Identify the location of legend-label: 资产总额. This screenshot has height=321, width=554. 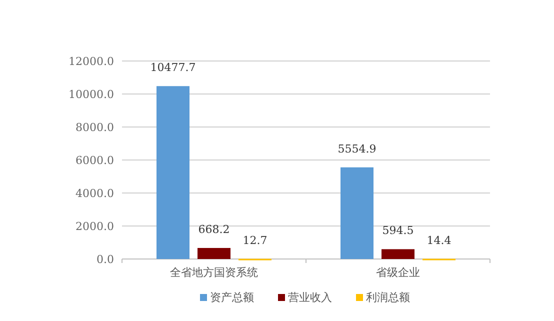
(232, 297).